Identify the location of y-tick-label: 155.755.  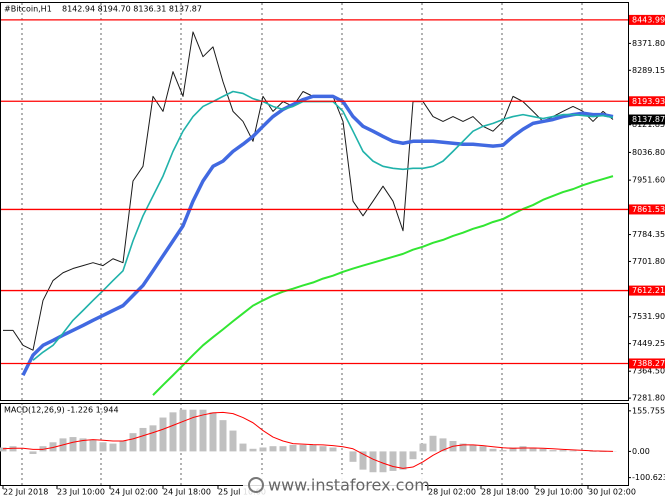
(648, 410).